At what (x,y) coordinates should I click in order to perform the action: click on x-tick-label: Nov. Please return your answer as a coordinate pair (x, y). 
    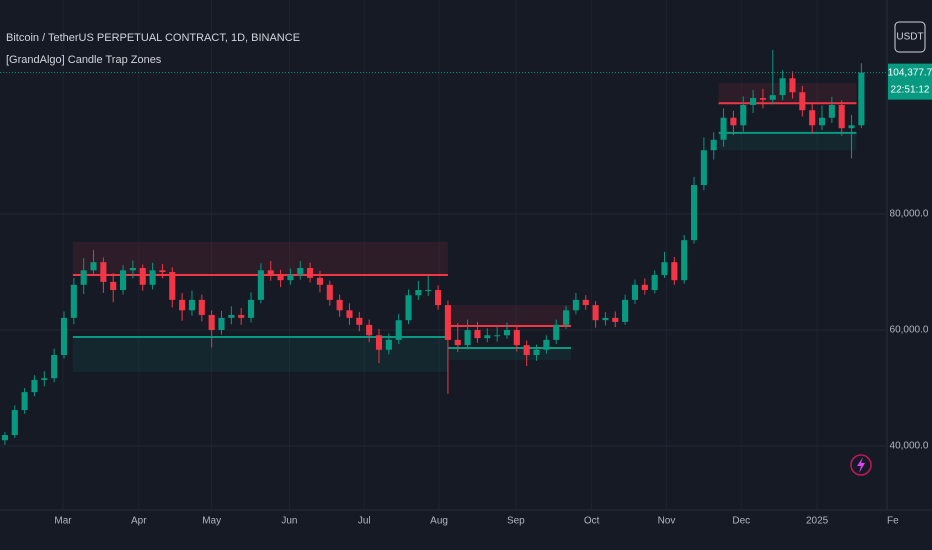
    Looking at the image, I should click on (667, 521).